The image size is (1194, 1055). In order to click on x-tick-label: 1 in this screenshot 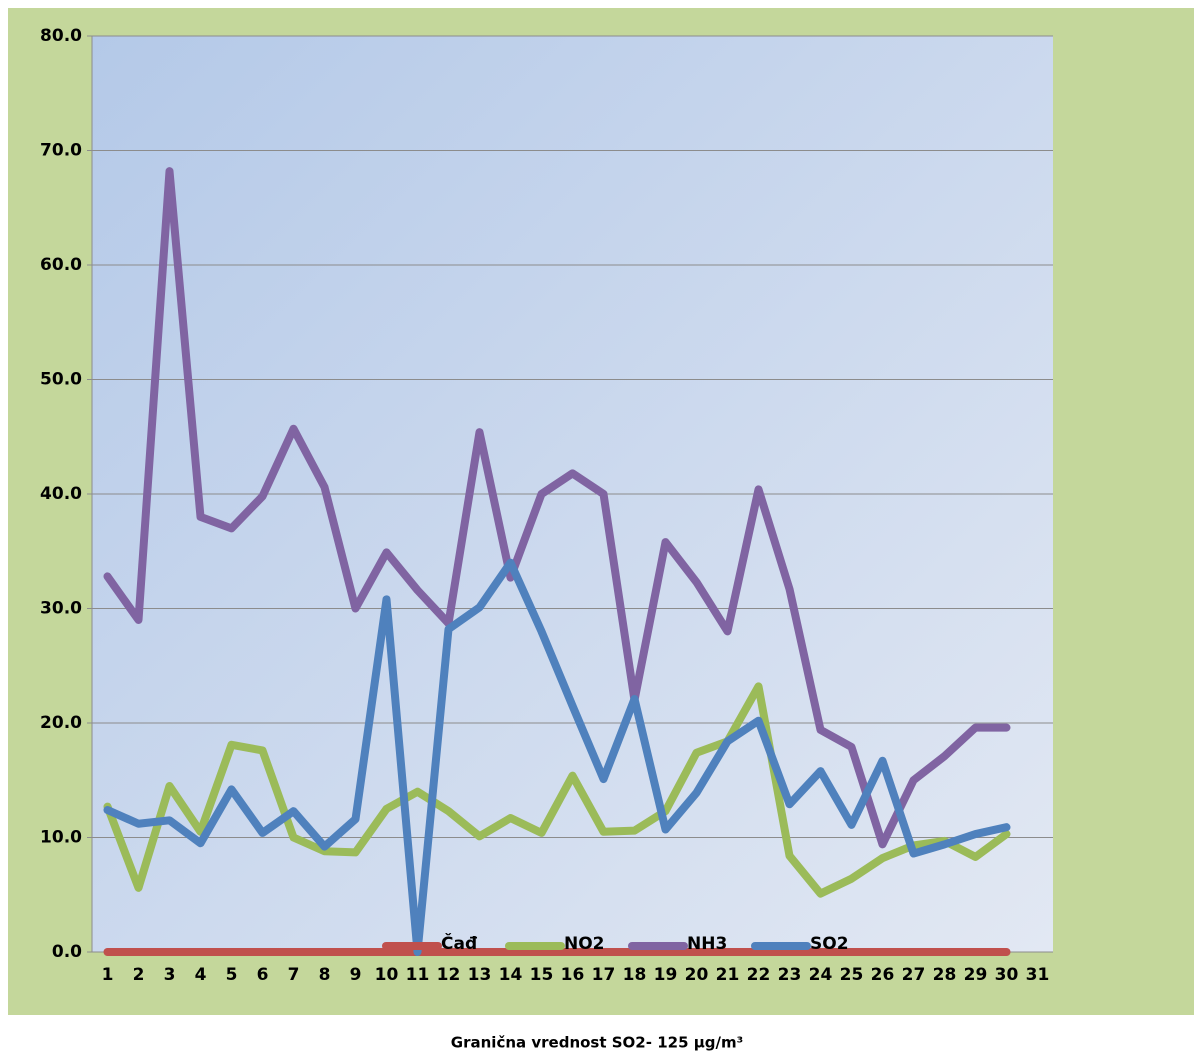, I will do `click(108, 975)`.